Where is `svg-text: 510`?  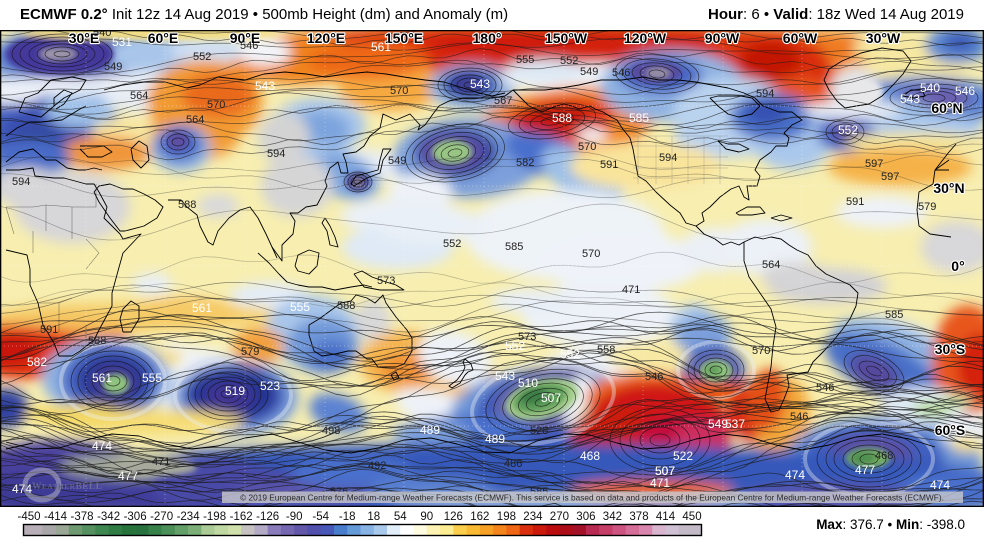 svg-text: 510 is located at coordinates (528, 383).